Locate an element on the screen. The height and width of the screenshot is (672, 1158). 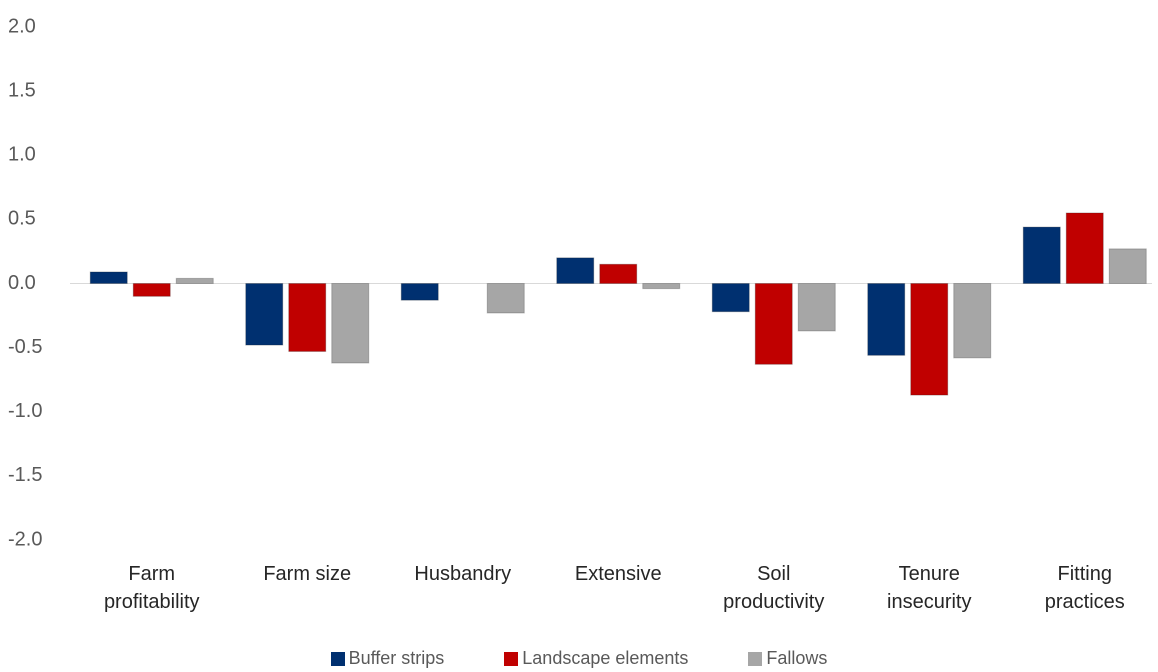
x-tick-label: Farm profitability is located at coordinates (151, 588).